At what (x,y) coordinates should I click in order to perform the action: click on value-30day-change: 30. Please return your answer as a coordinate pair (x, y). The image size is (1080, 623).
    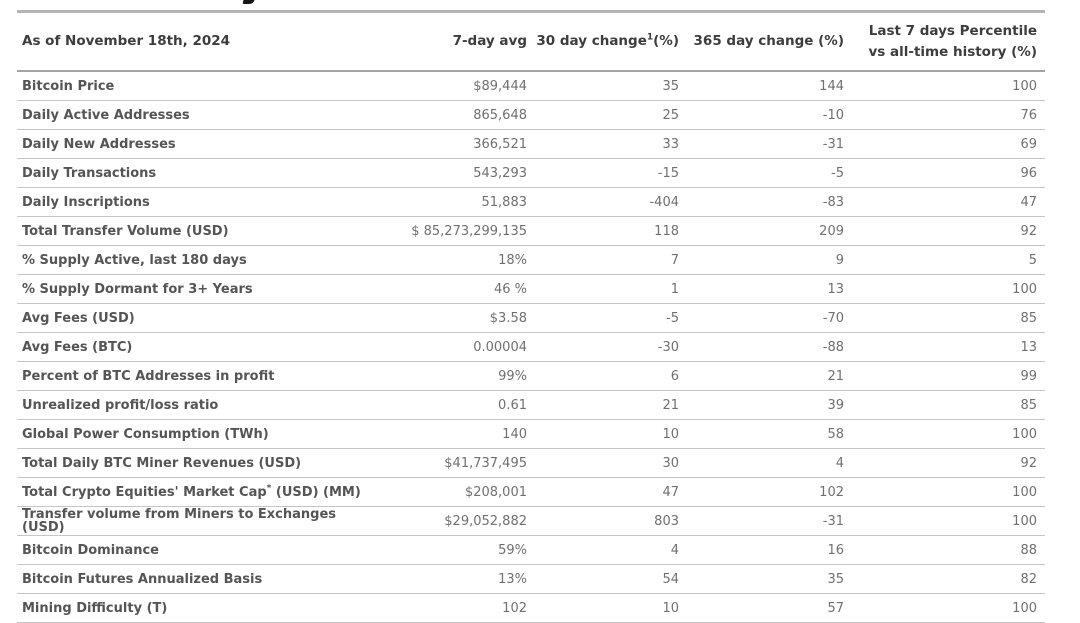
    Looking at the image, I should click on (604, 463).